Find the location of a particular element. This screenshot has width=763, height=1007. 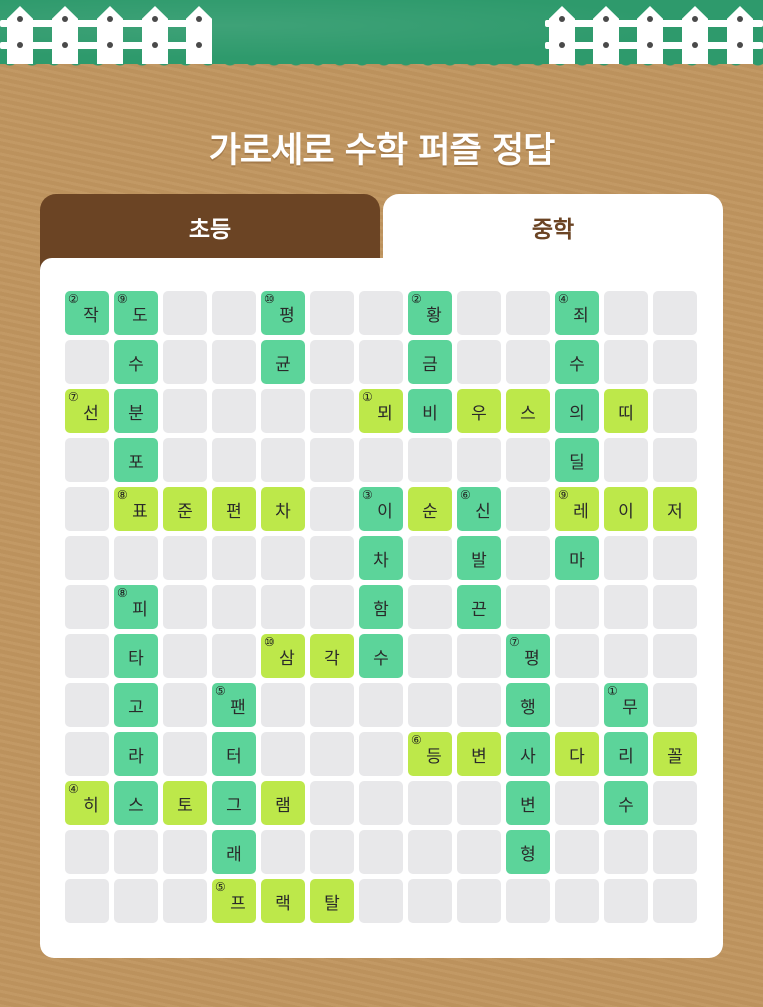

grid-cell-answer: 타 is located at coordinates (136, 656).